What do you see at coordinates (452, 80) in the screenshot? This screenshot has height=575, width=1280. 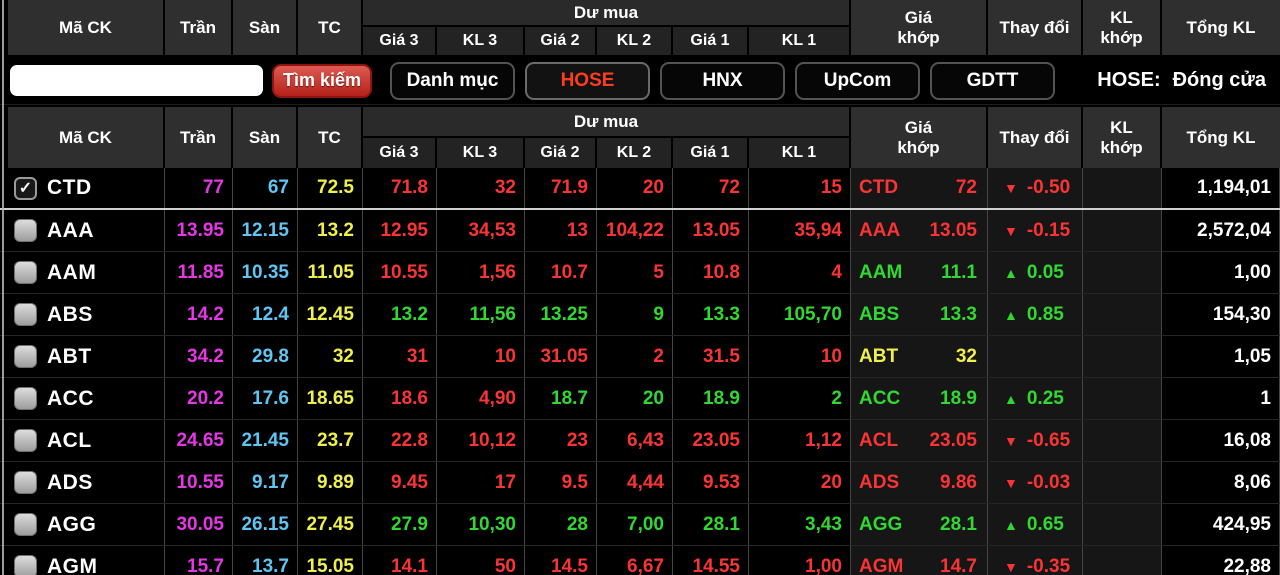 I see `tab-danh-muc: Danh mục` at bounding box center [452, 80].